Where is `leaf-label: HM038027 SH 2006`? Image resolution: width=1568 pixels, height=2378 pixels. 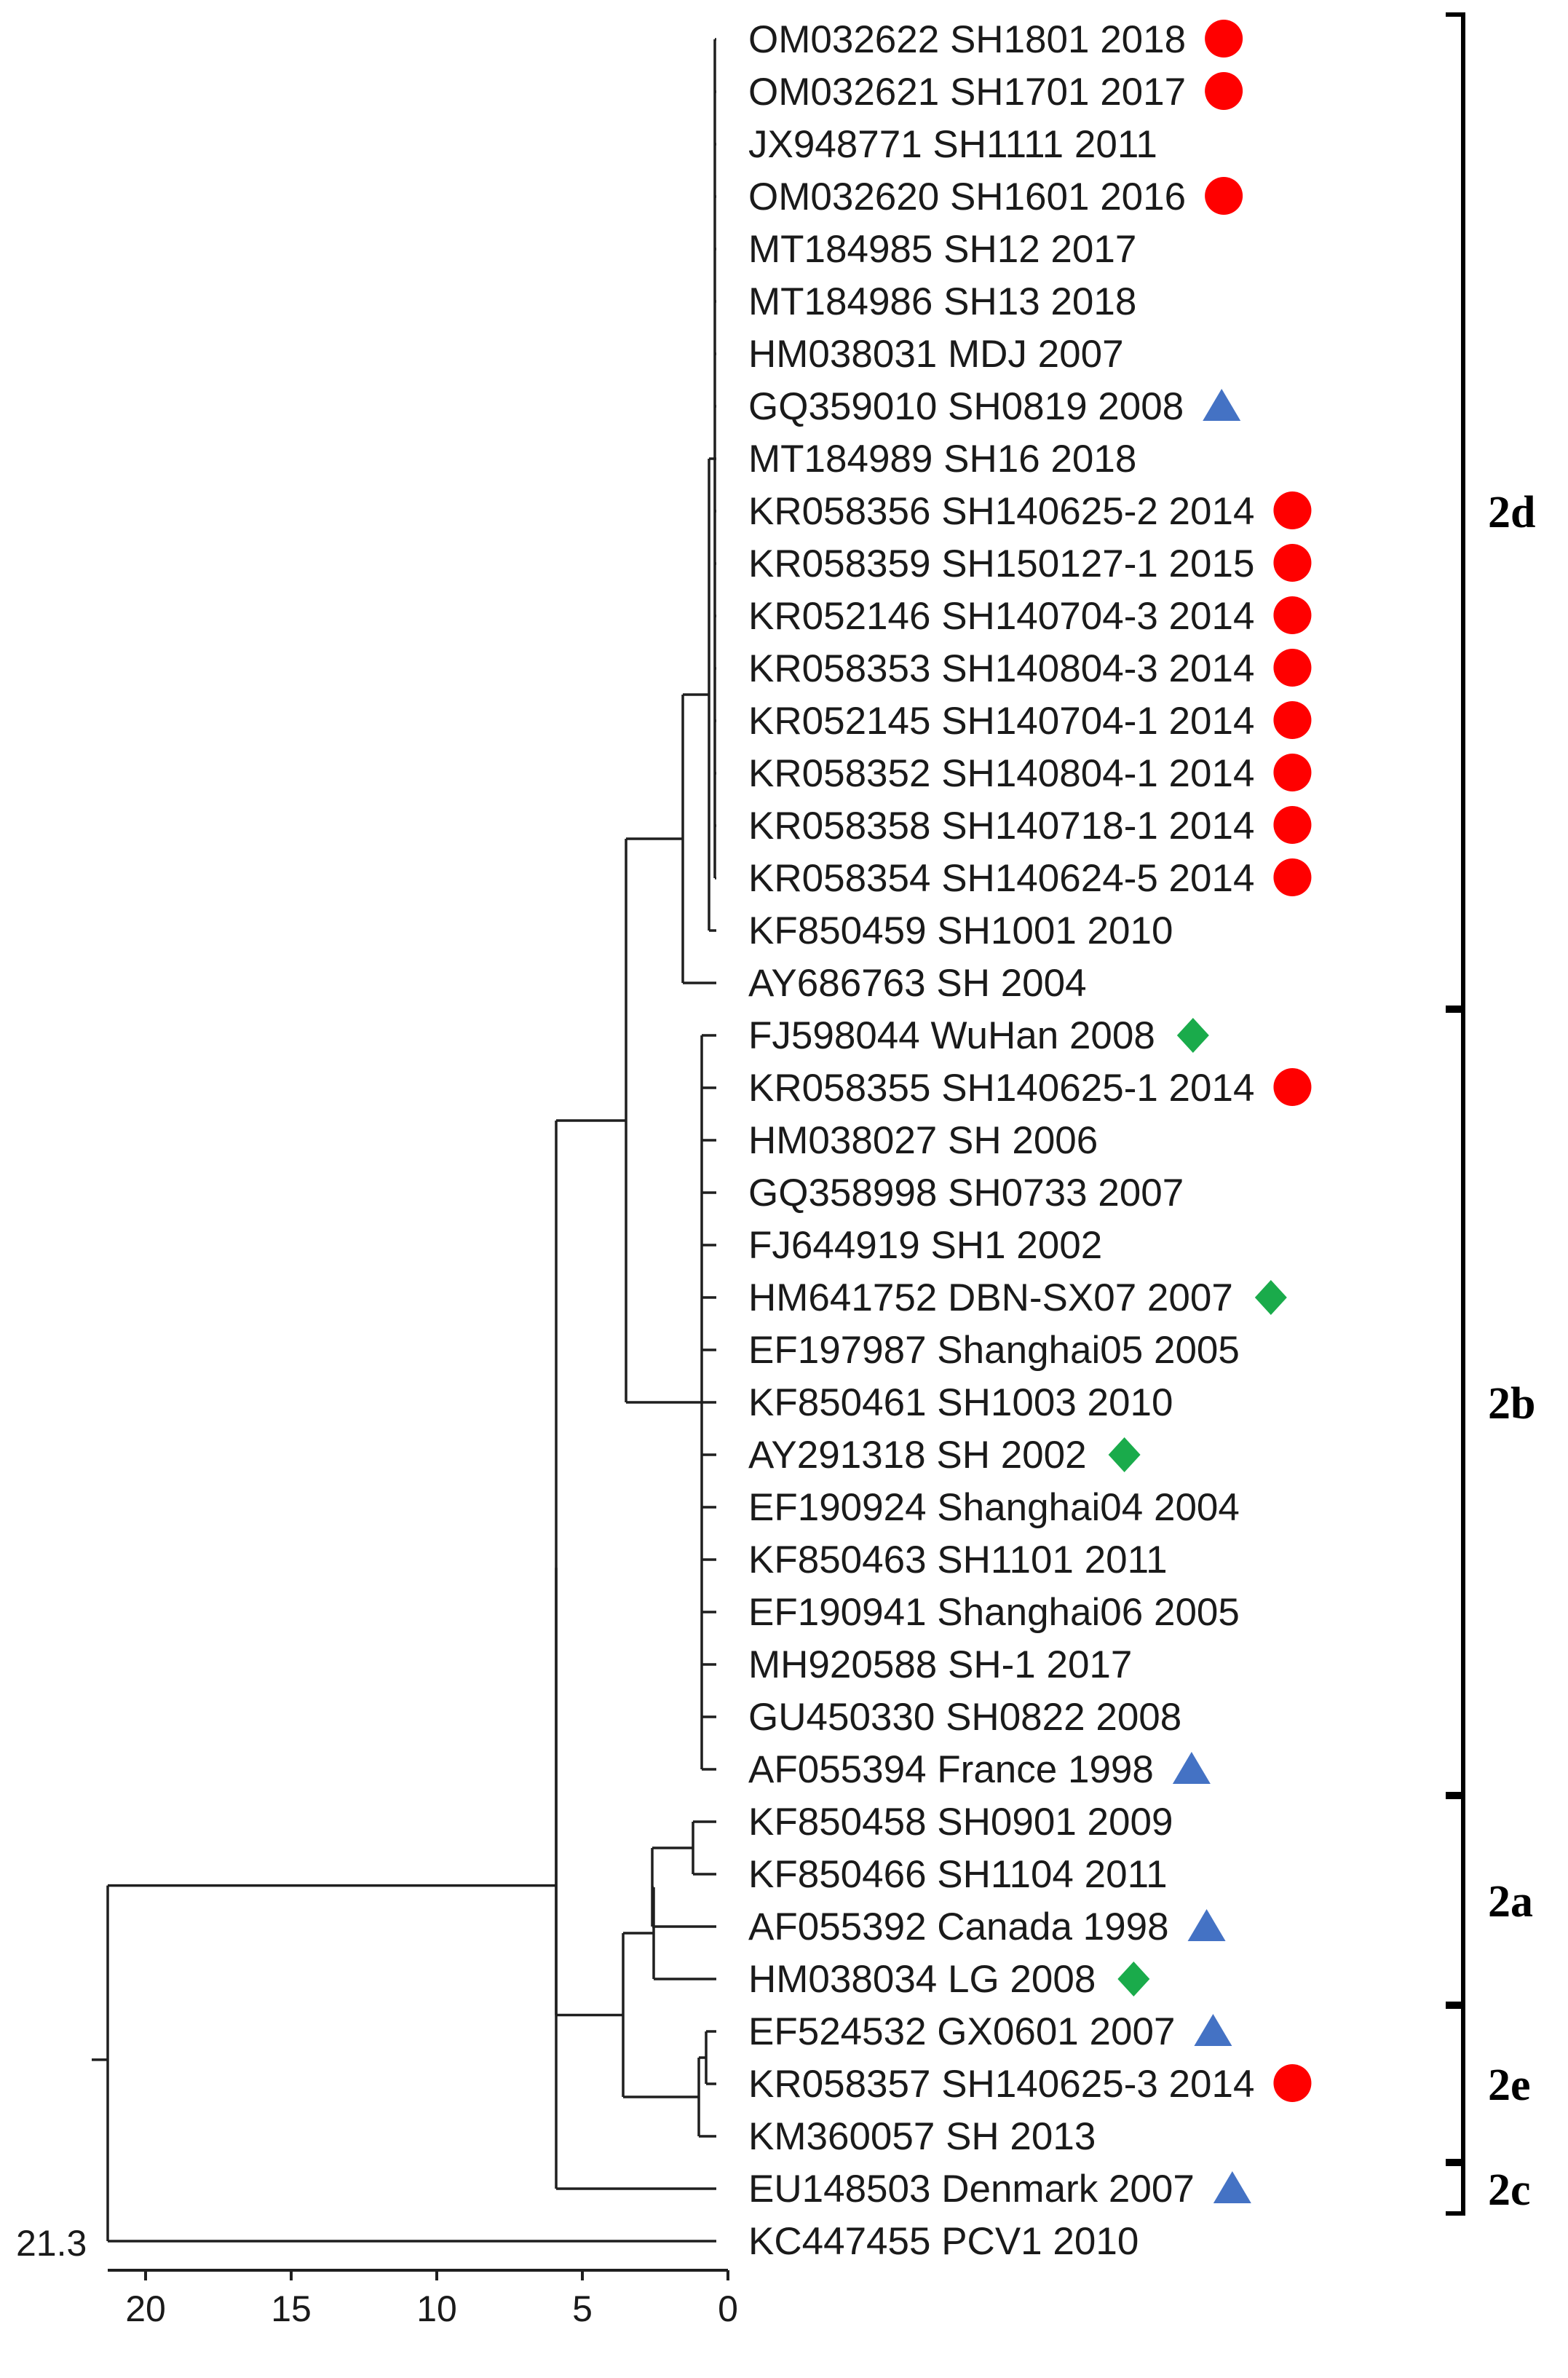 leaf-label: HM038027 SH 2006 is located at coordinates (923, 1140).